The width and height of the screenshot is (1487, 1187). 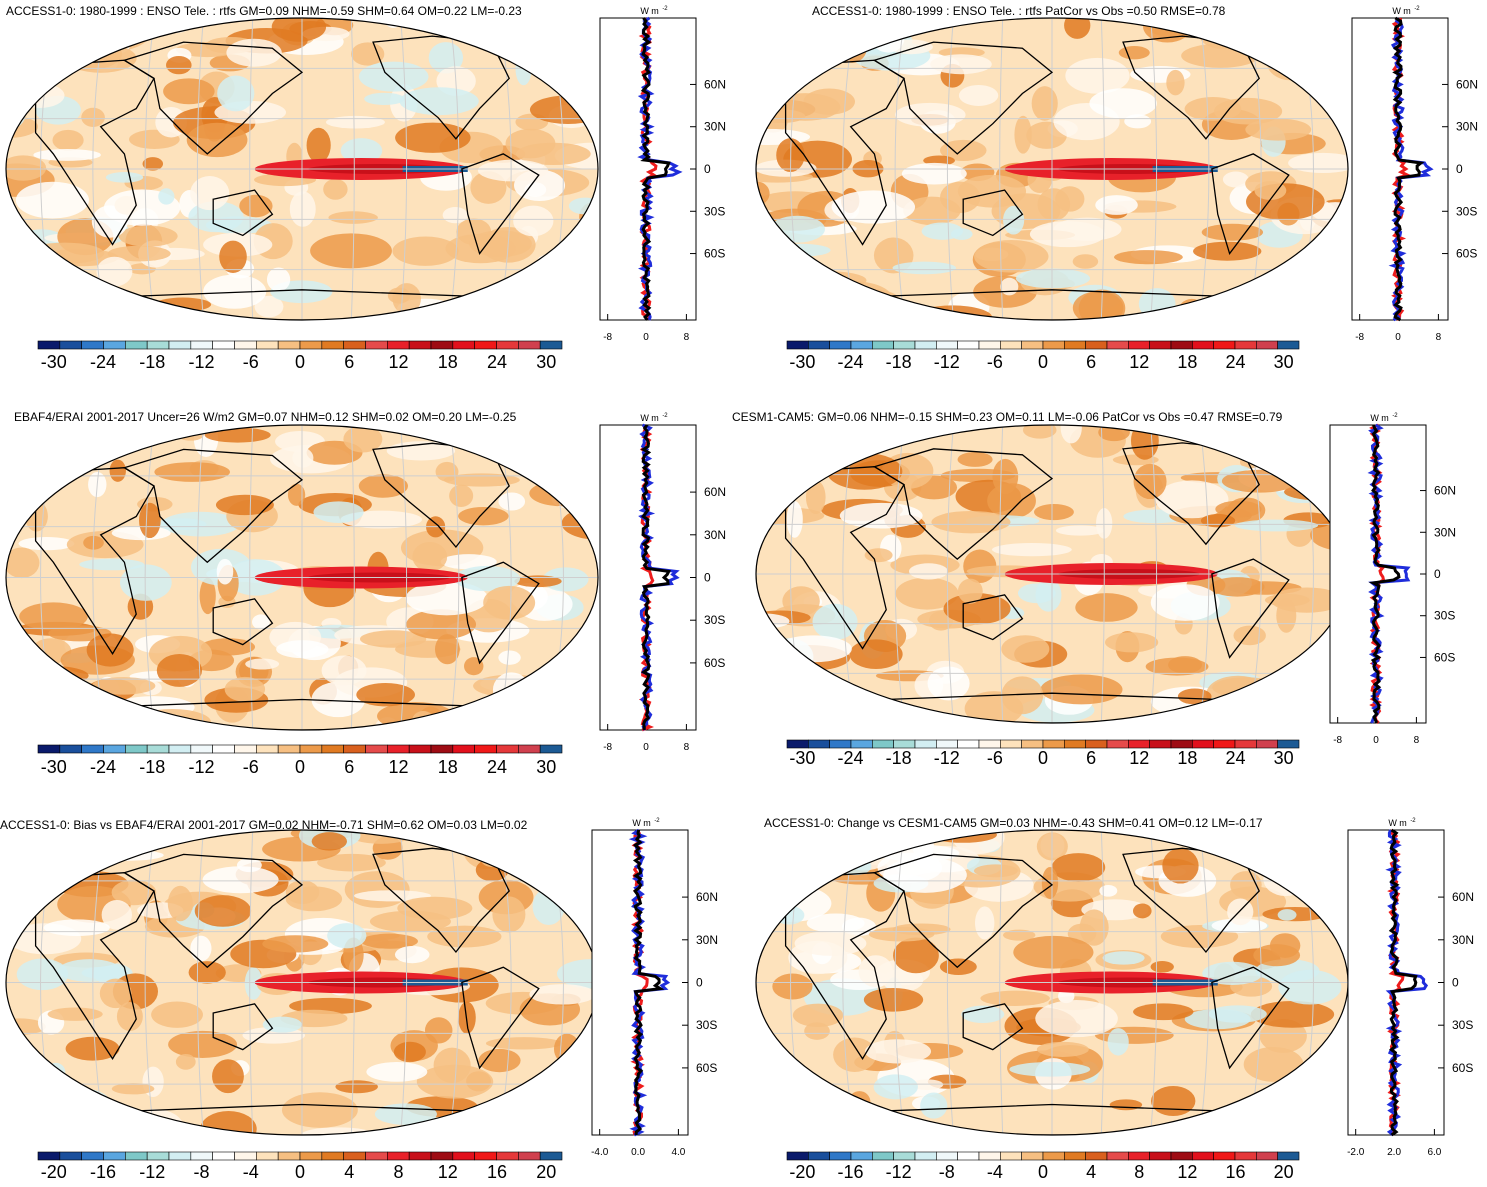 I want to click on coastline, so click(x=1250, y=1018).